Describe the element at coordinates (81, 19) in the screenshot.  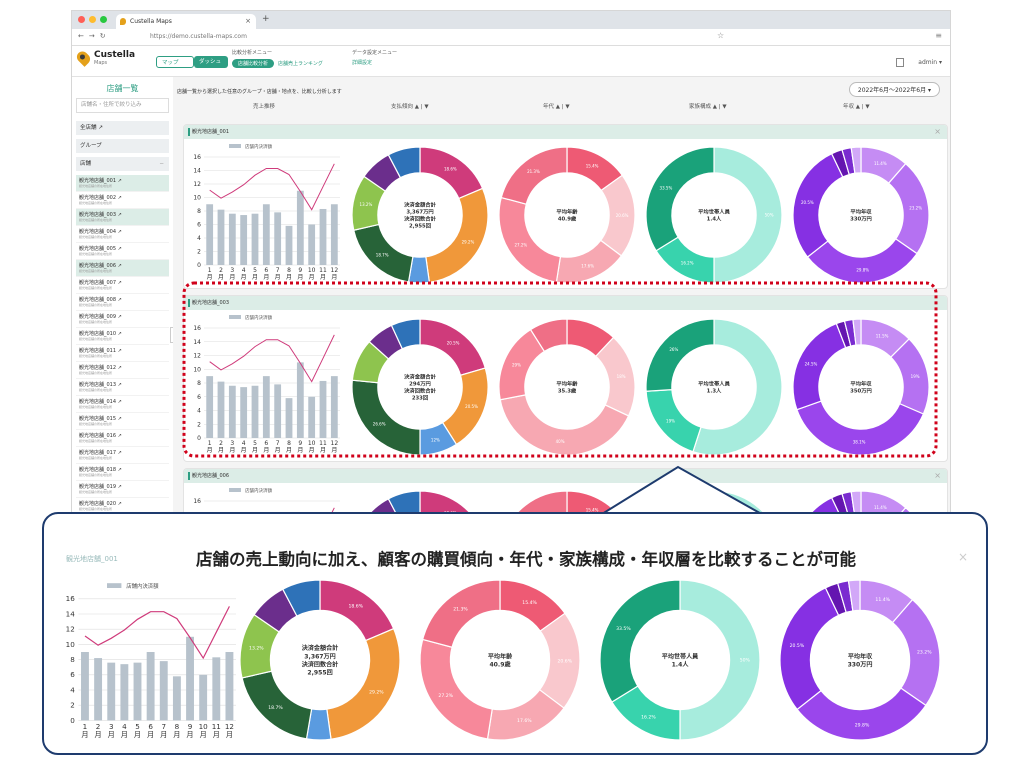
I see `close-window-icon` at that location.